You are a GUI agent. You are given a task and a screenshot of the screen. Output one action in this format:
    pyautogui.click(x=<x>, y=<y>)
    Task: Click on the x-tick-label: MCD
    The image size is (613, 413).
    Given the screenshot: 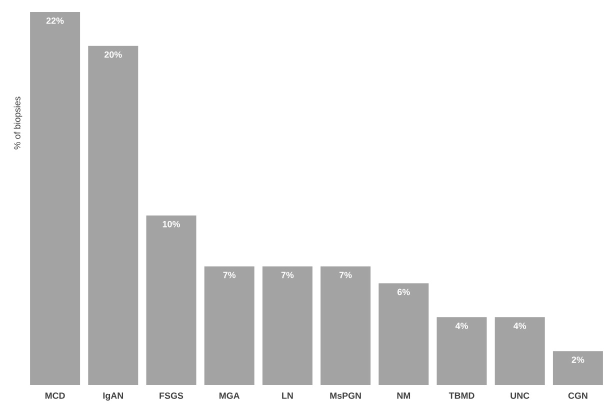 What is the action you would take?
    pyautogui.click(x=55, y=395)
    